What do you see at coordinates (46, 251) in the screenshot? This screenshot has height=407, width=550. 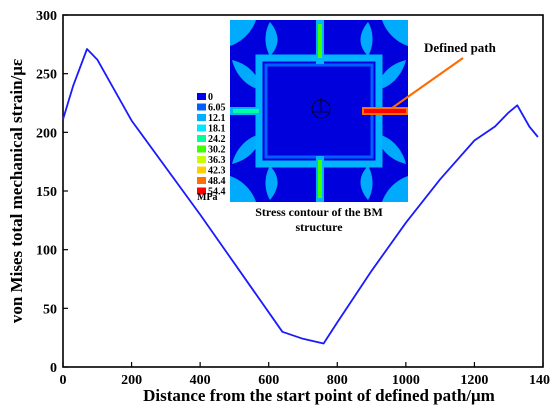 I see `y-tick-label: 100` at bounding box center [46, 251].